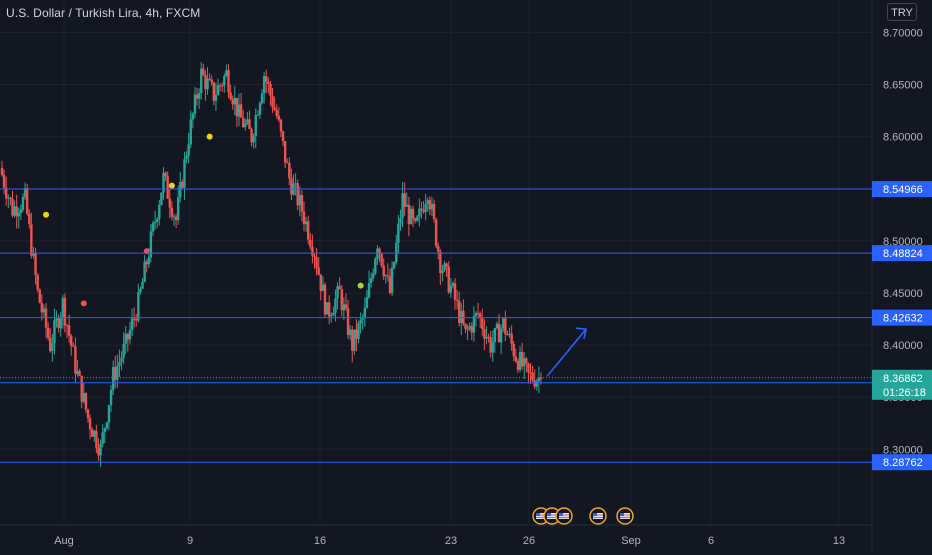  I want to click on x-tick-label: Sep, so click(631, 541).